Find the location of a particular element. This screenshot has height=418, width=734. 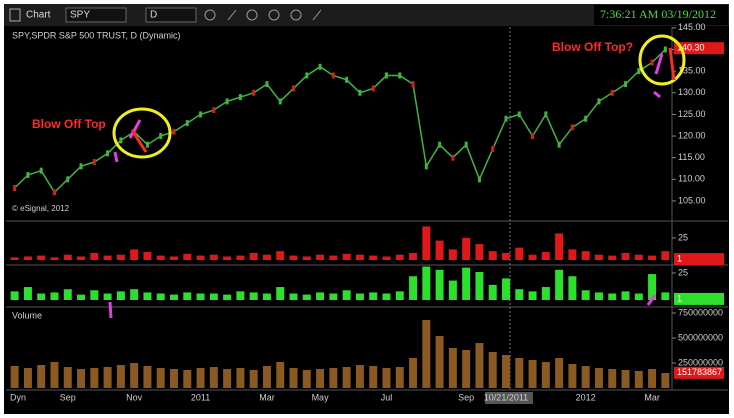

symbol: SPY is located at coordinates (80, 15).